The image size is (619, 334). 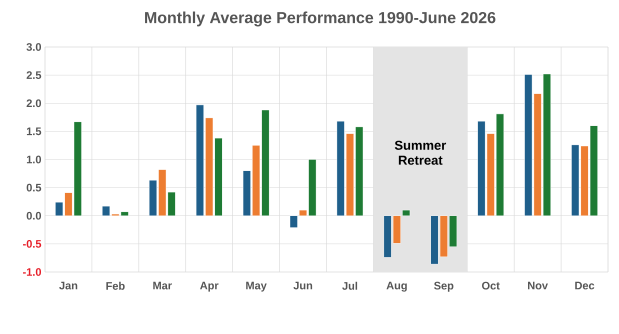 I want to click on x-tick-label: Jan, so click(x=68, y=286).